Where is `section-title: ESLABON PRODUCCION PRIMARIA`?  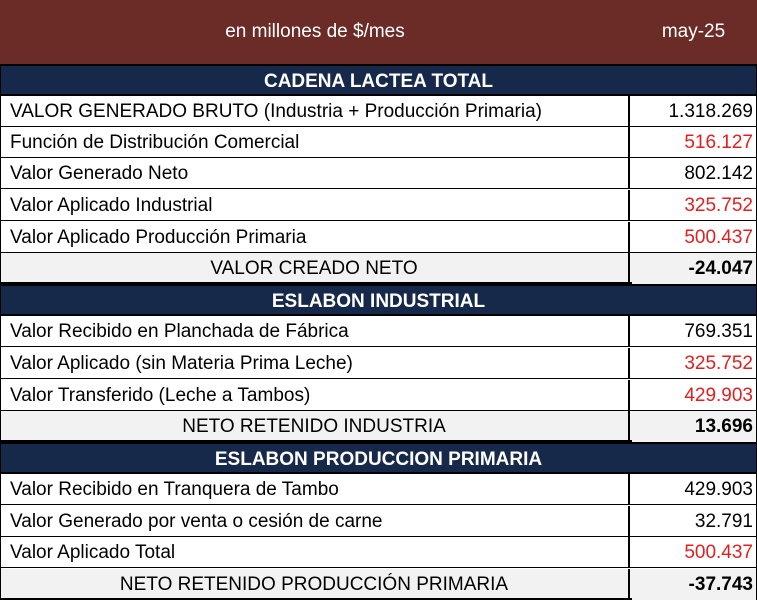
section-title: ESLABON PRODUCCION PRIMARIA is located at coordinates (378, 458).